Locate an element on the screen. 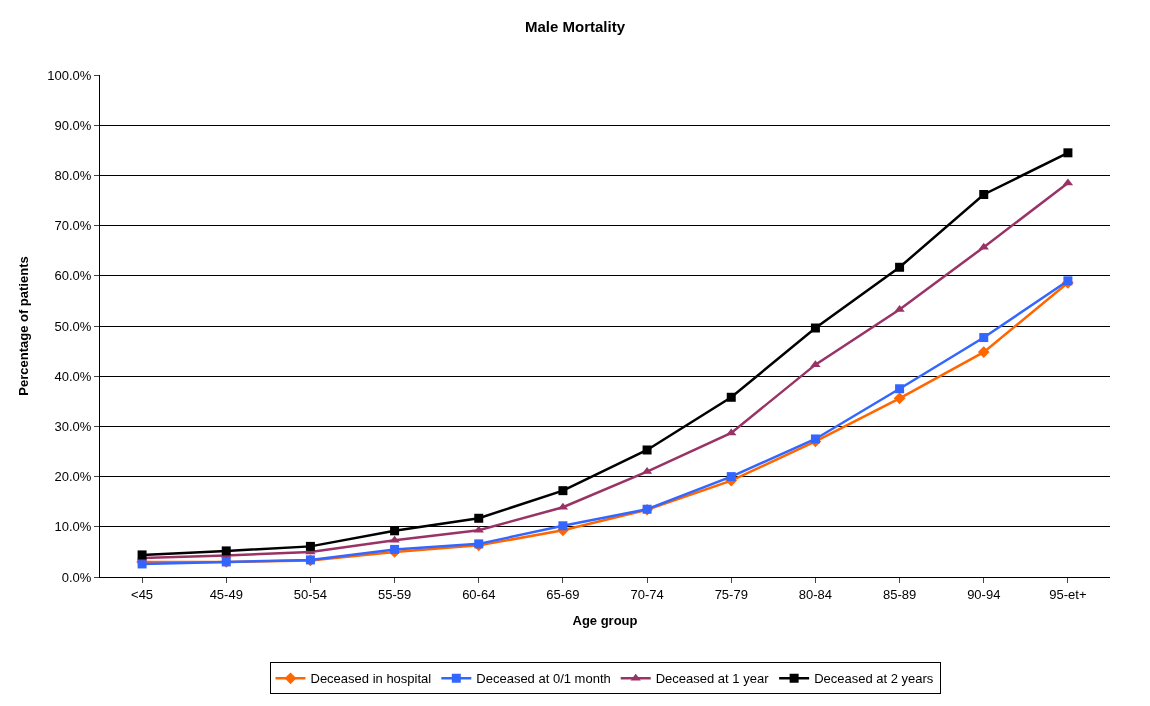  y-tick-label: 90.0% is located at coordinates (73, 125).